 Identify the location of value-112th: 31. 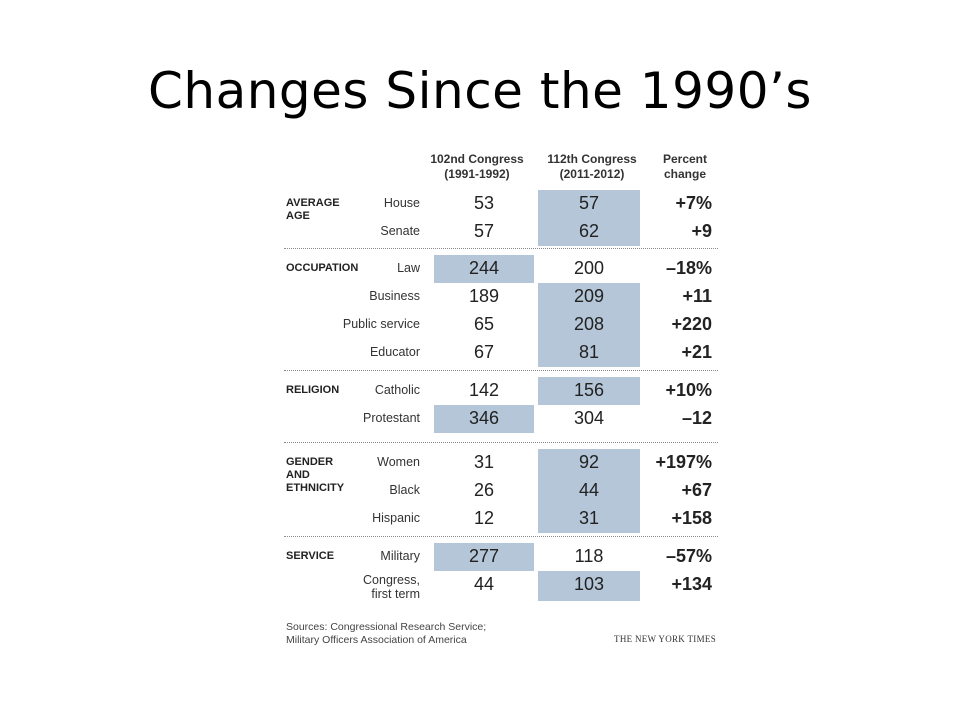
(589, 518).